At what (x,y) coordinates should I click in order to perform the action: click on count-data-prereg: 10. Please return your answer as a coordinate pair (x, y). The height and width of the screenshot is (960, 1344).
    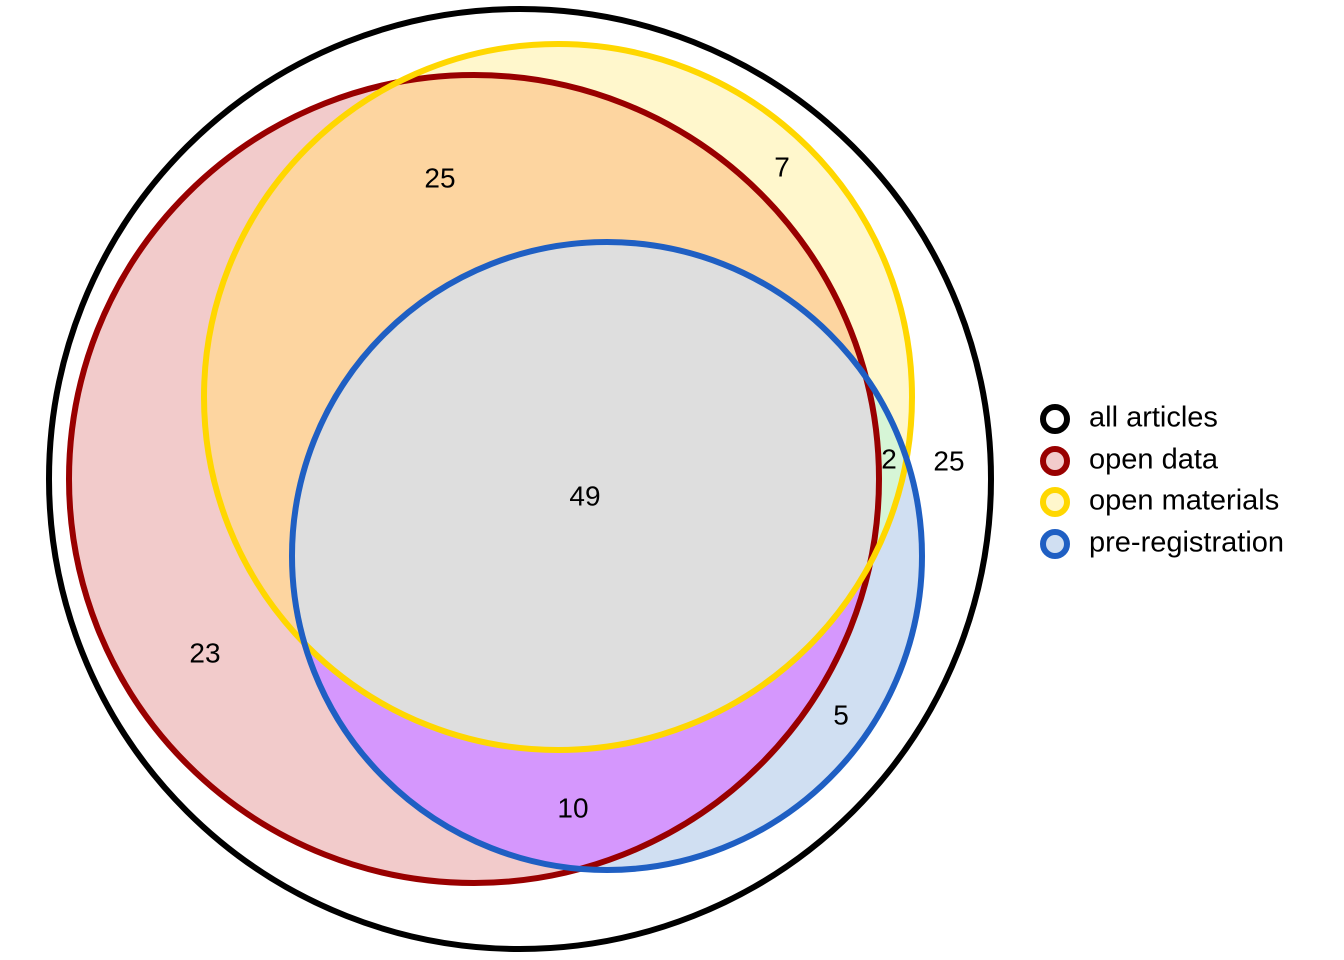
    Looking at the image, I should click on (572, 807).